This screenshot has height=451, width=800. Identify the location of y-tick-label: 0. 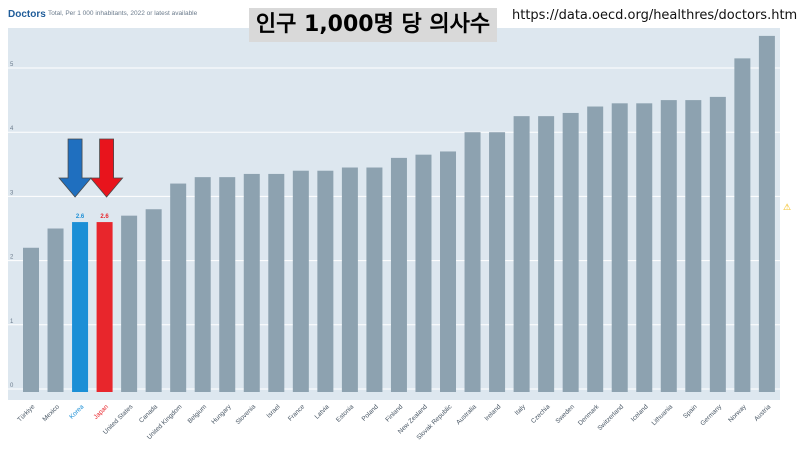
(12, 386).